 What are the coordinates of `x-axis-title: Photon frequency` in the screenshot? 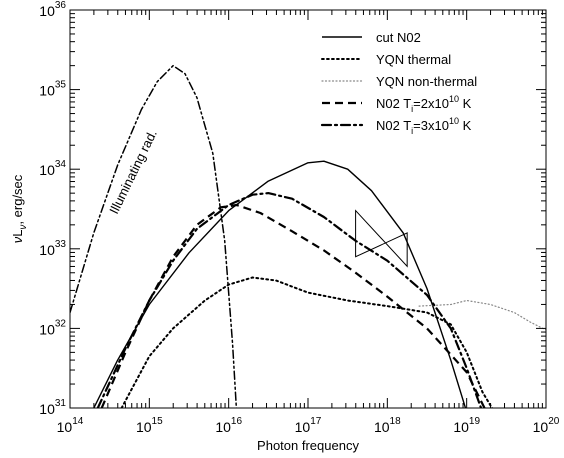 It's located at (308, 445).